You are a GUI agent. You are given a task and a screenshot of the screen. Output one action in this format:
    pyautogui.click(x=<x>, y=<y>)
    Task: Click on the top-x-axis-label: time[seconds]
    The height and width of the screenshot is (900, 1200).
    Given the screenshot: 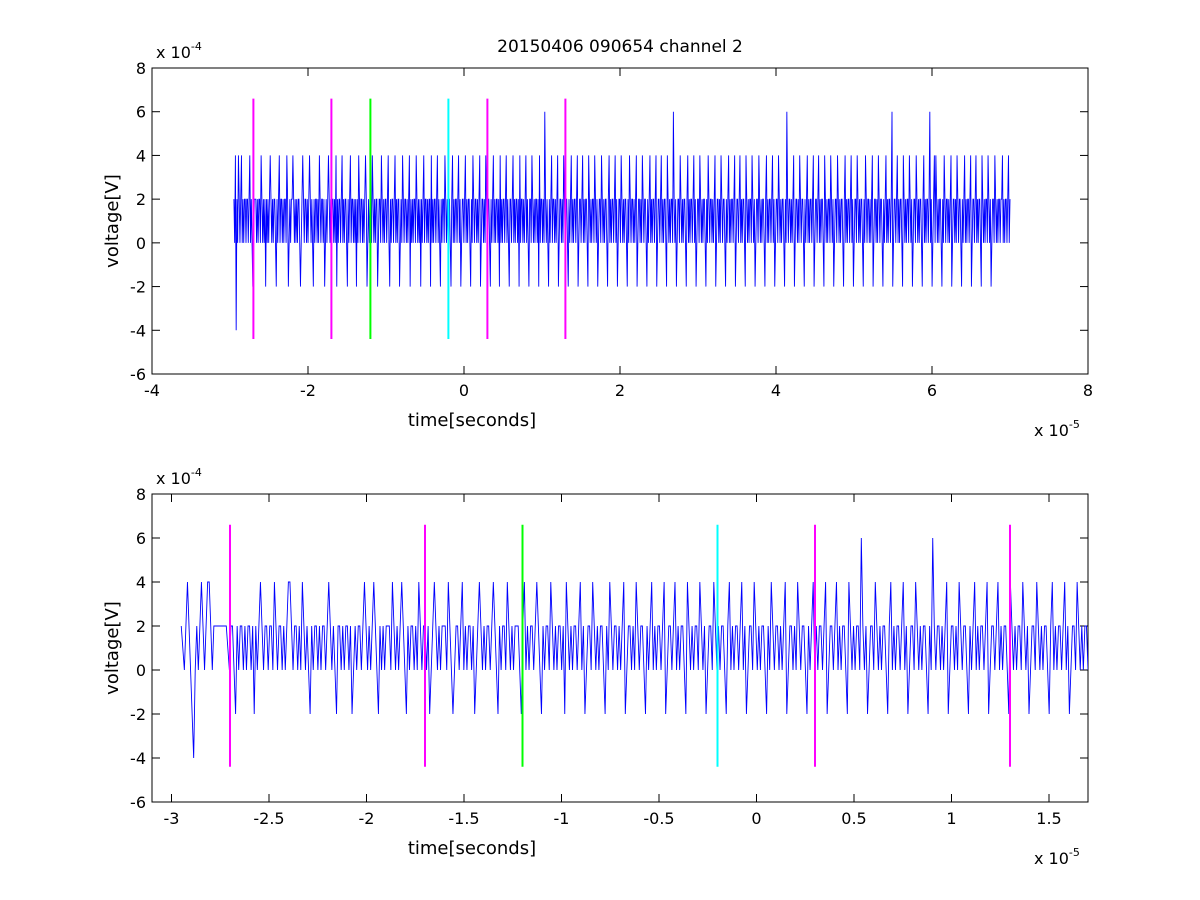 What is the action you would take?
    pyautogui.click(x=472, y=420)
    